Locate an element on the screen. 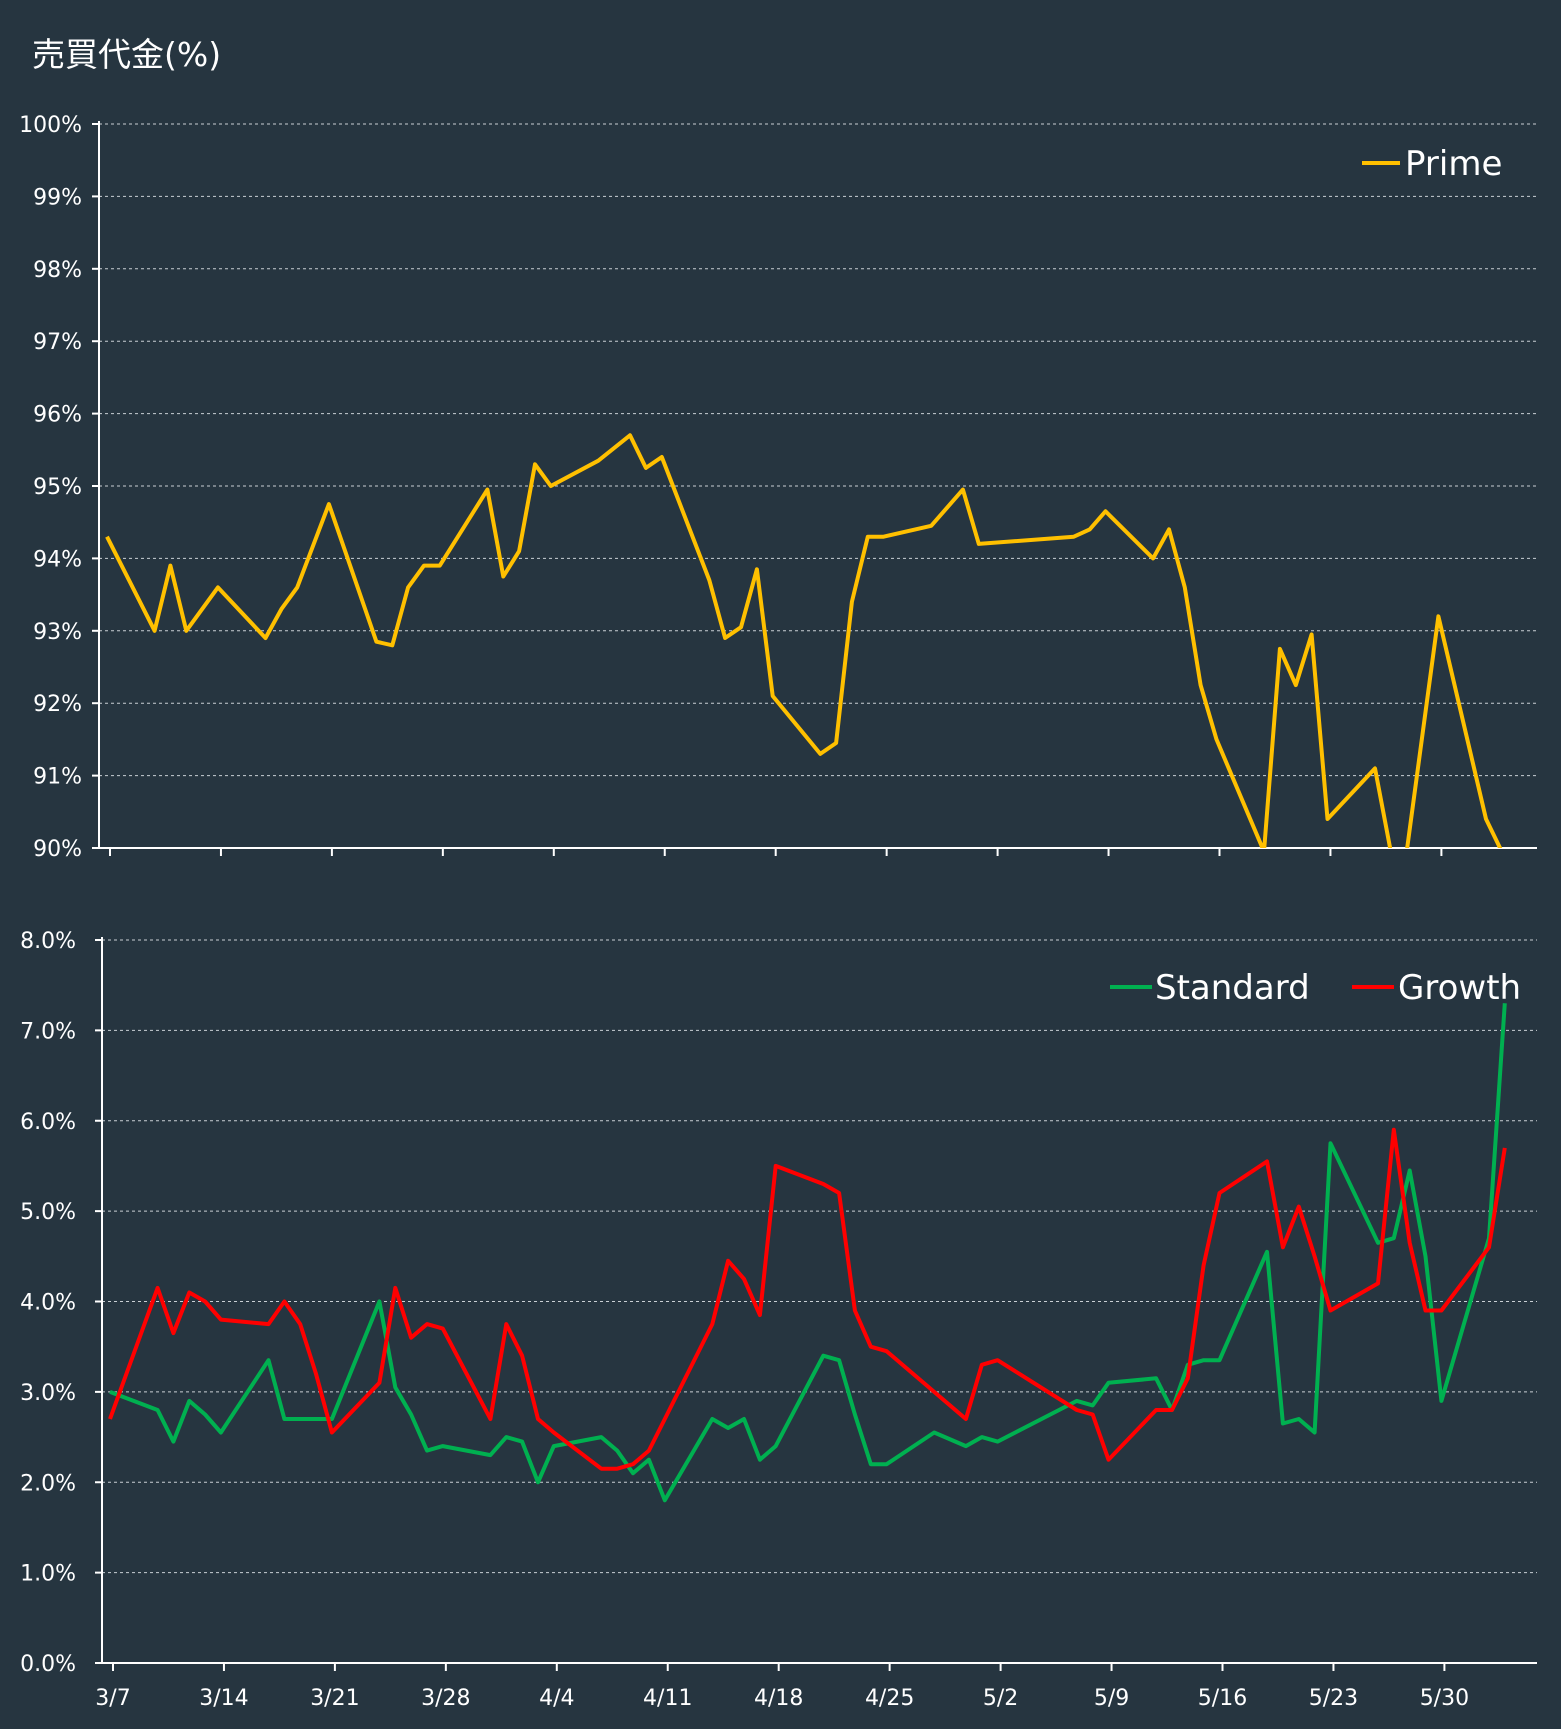  y-tick-label: 97% is located at coordinates (57, 342).